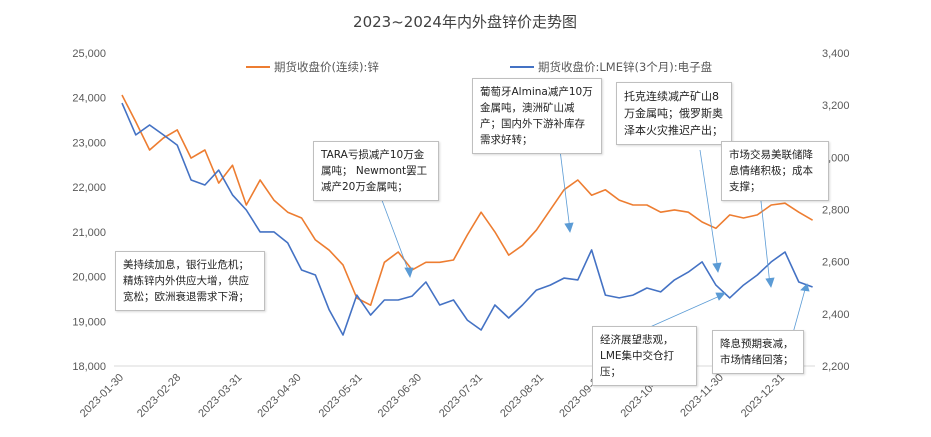 The height and width of the screenshot is (437, 931). I want to click on x-tick-label: 2023-05-31, so click(341, 396).